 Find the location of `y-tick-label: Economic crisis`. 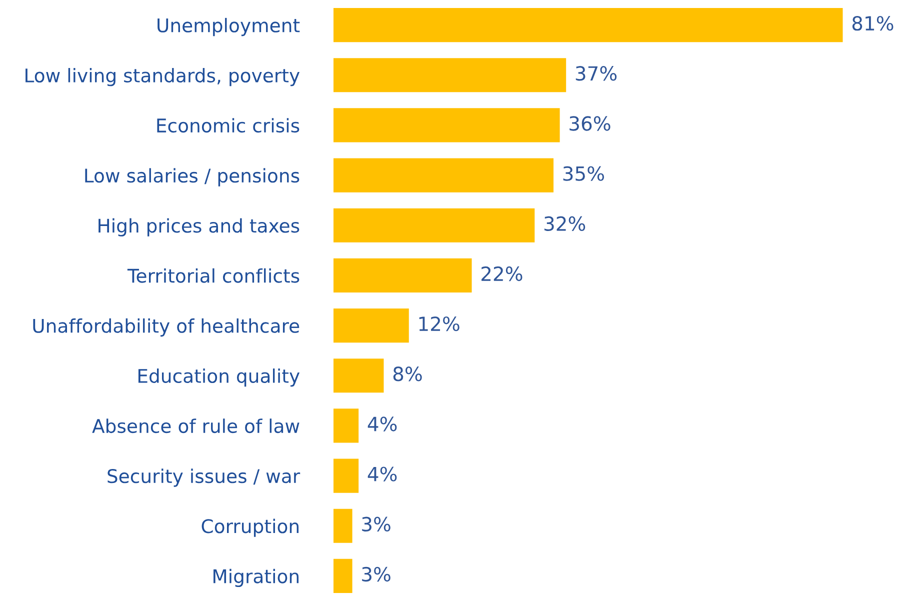

y-tick-label: Economic crisis is located at coordinates (228, 125).